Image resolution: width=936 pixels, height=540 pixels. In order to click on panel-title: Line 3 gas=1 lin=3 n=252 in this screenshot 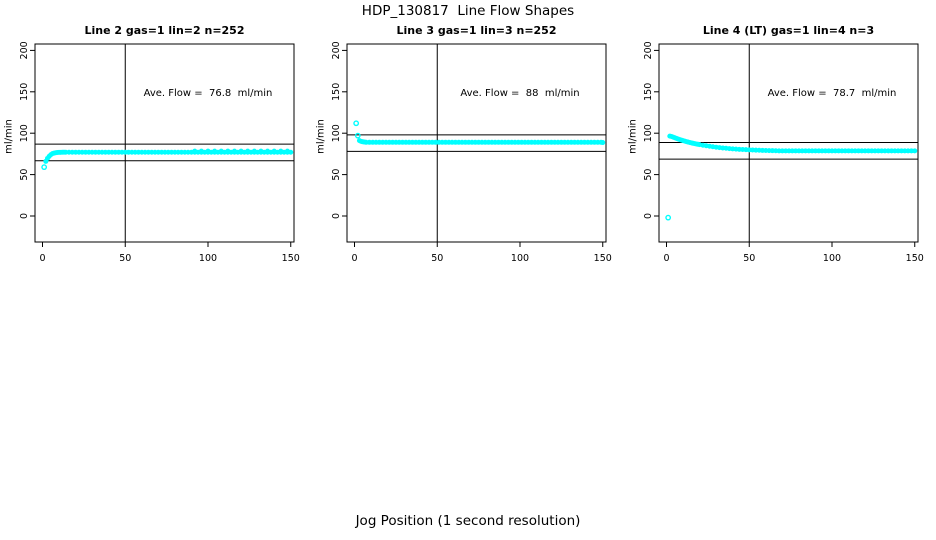, I will do `click(476, 30)`.